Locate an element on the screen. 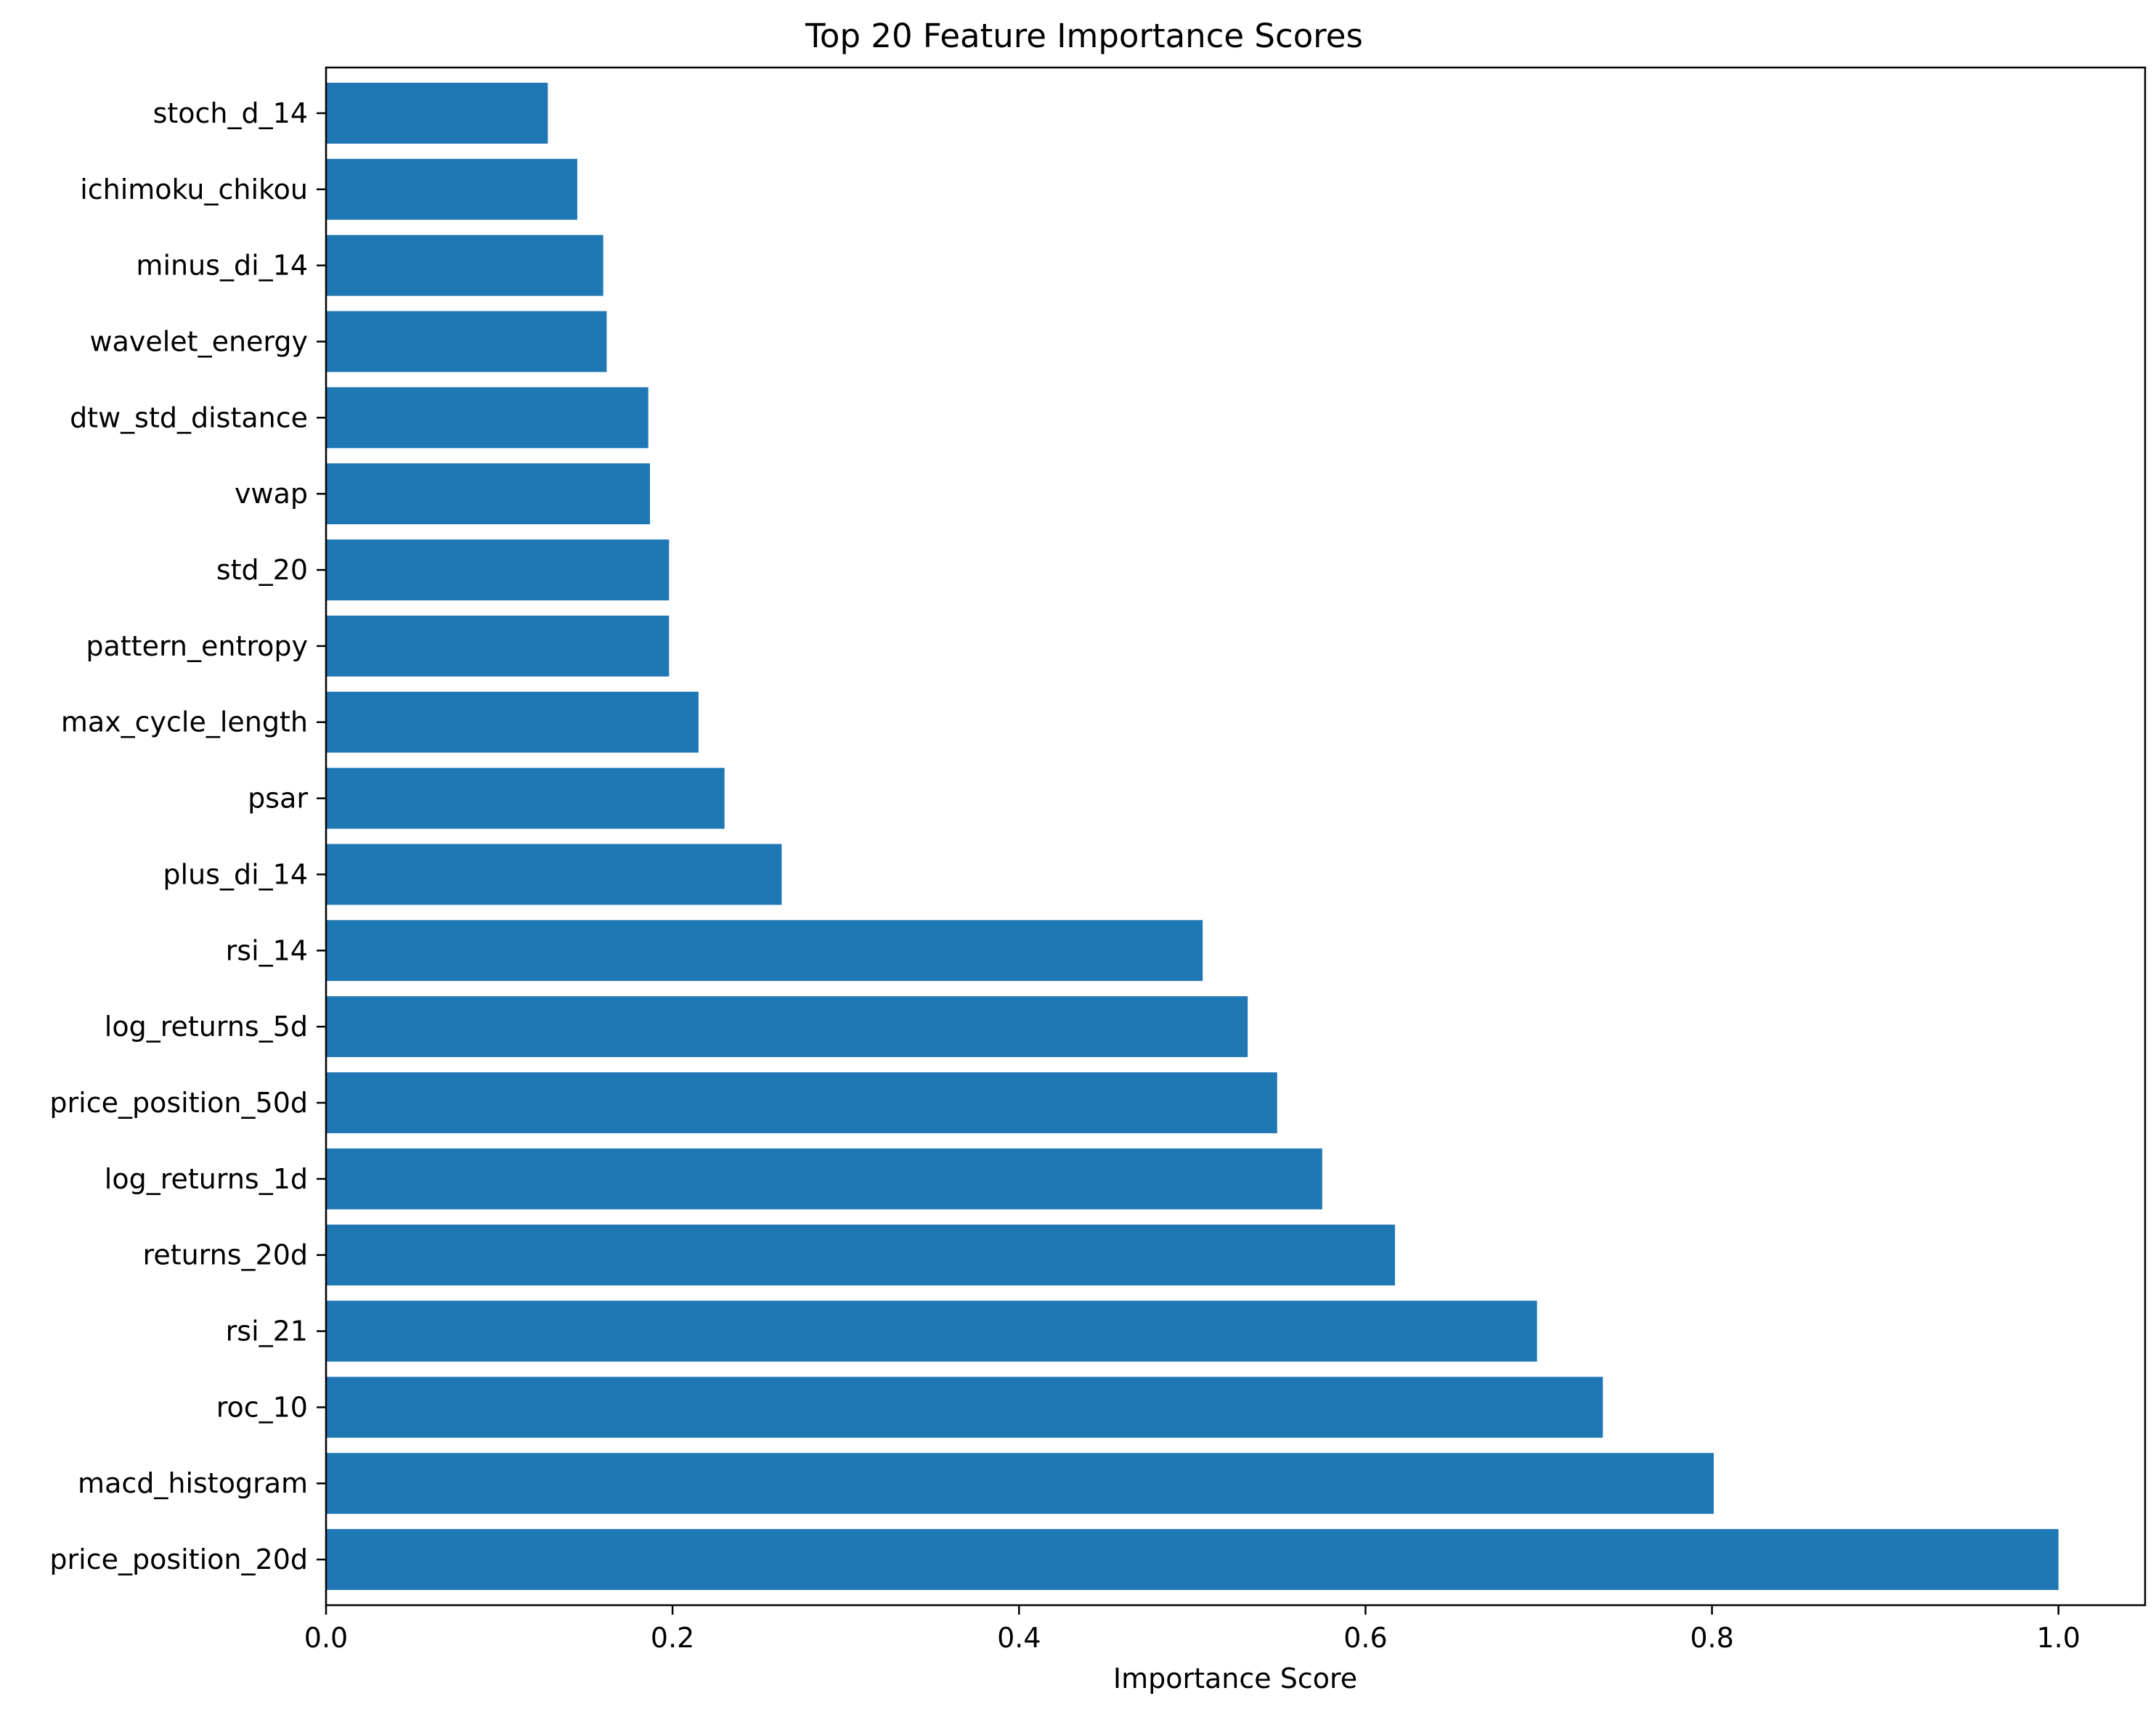 This screenshot has height=1717, width=2156. y-tick-label: stoch_d_14 is located at coordinates (230, 113).